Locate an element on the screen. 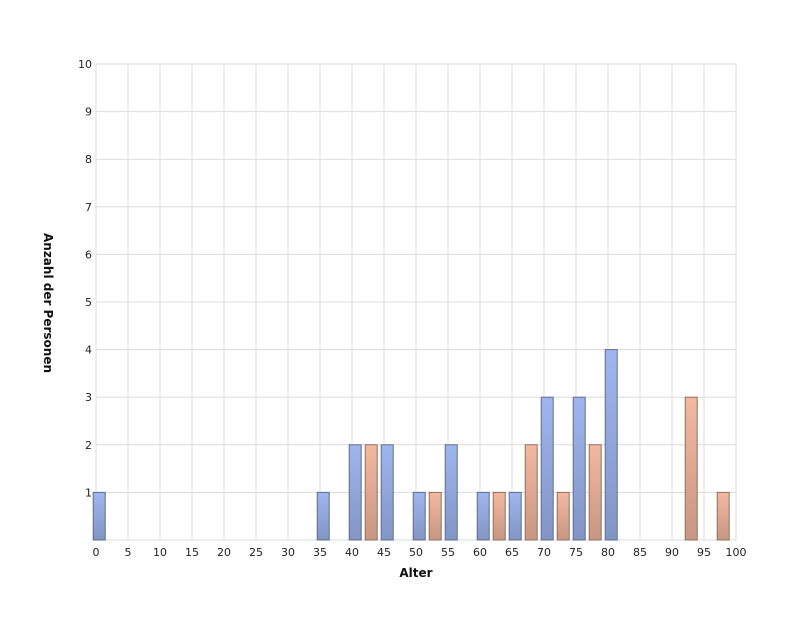 The width and height of the screenshot is (800, 628). x-tick-label: 65 is located at coordinates (512, 552).